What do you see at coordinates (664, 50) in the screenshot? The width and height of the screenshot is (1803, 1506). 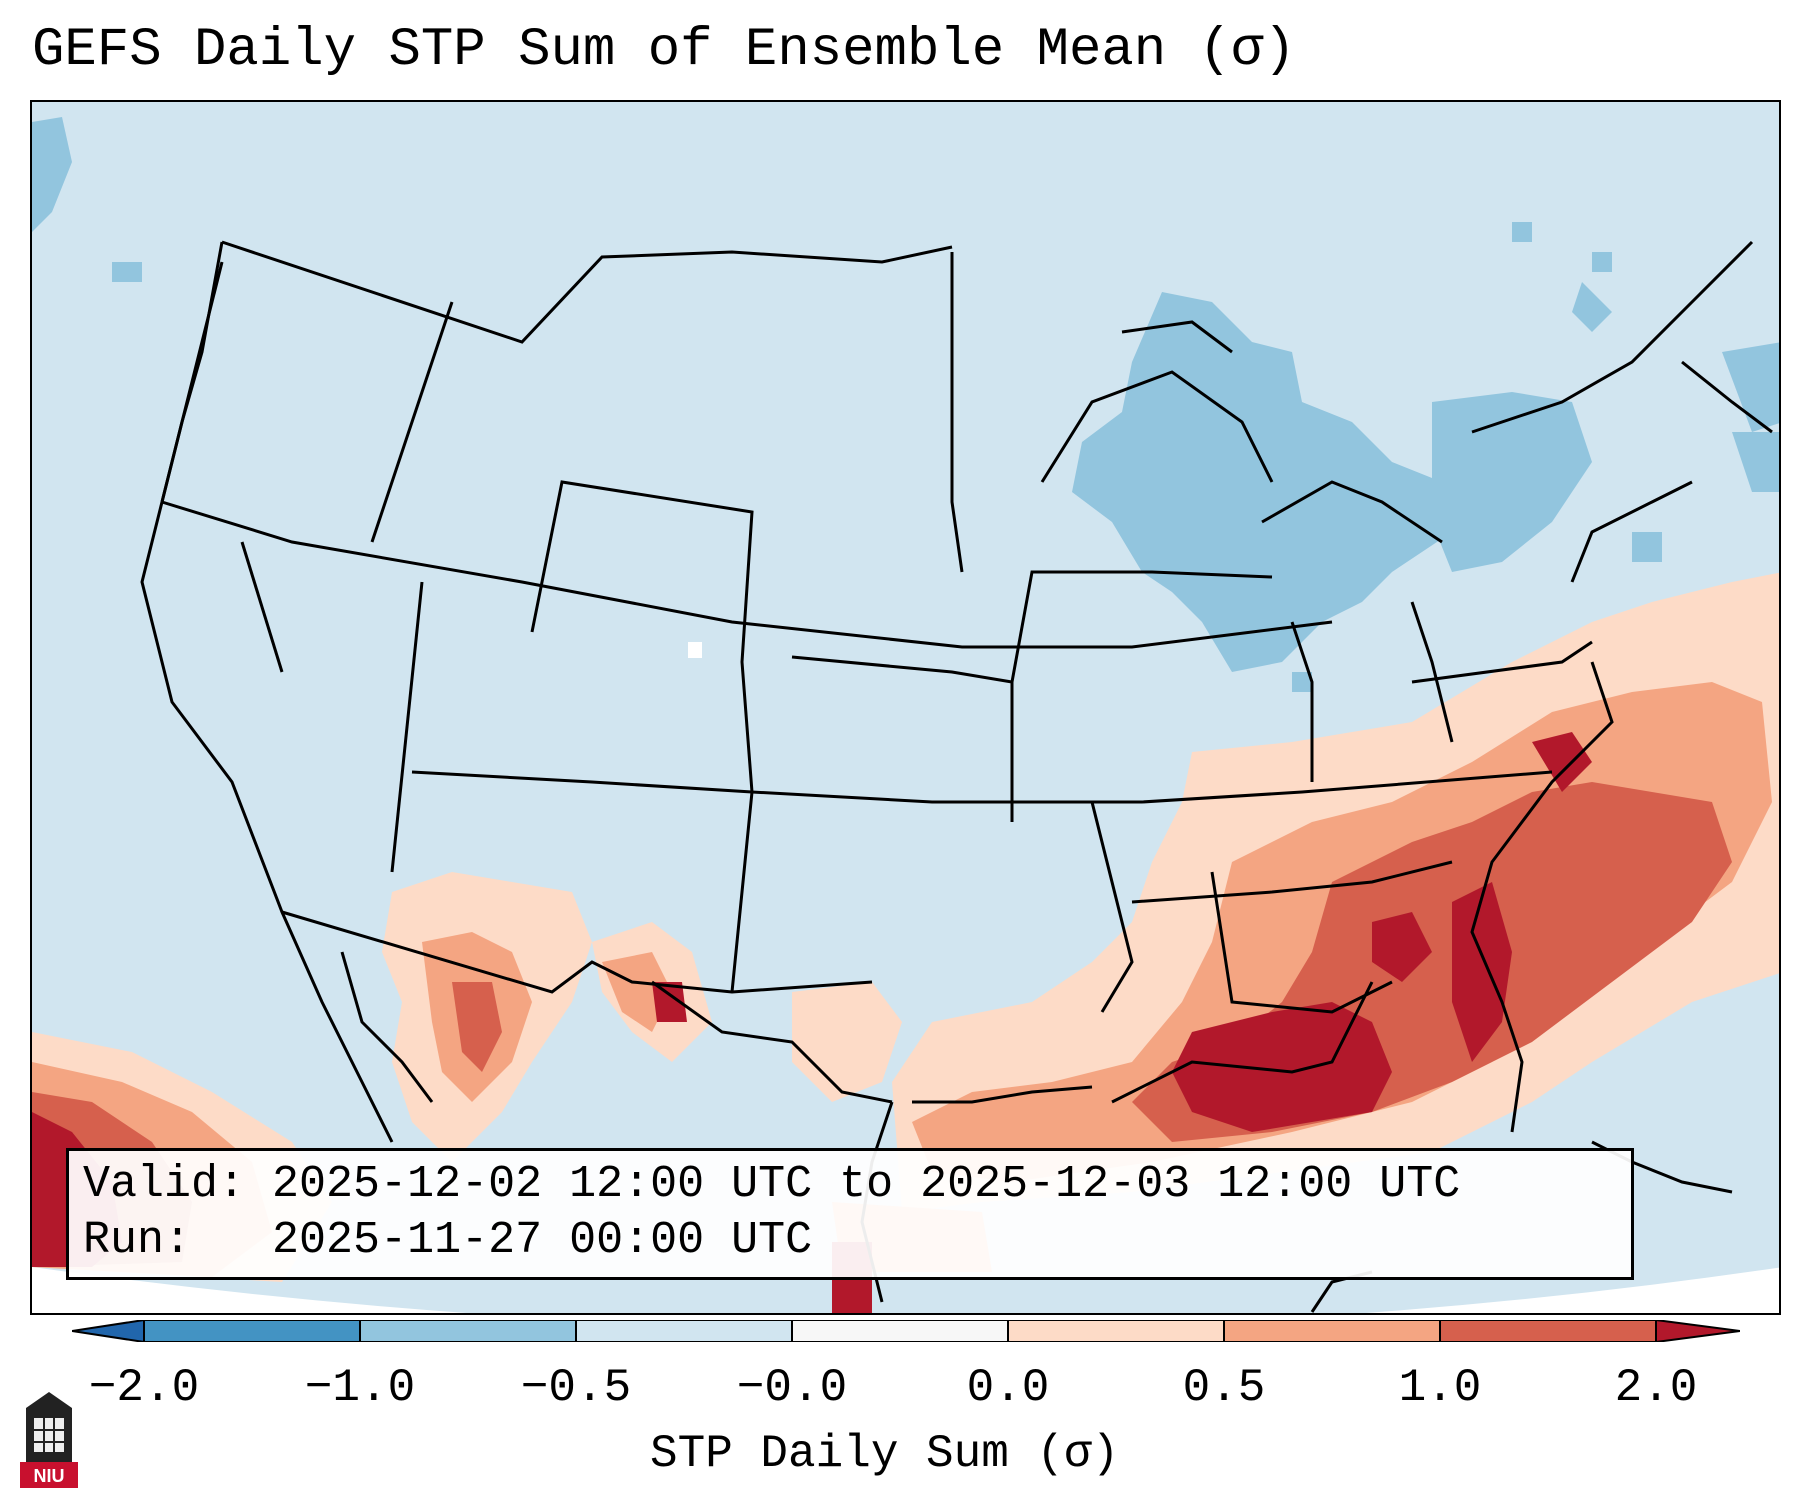 I see `map-title: GEFS Daily STP Sum of Ensemble Mean (σ)` at bounding box center [664, 50].